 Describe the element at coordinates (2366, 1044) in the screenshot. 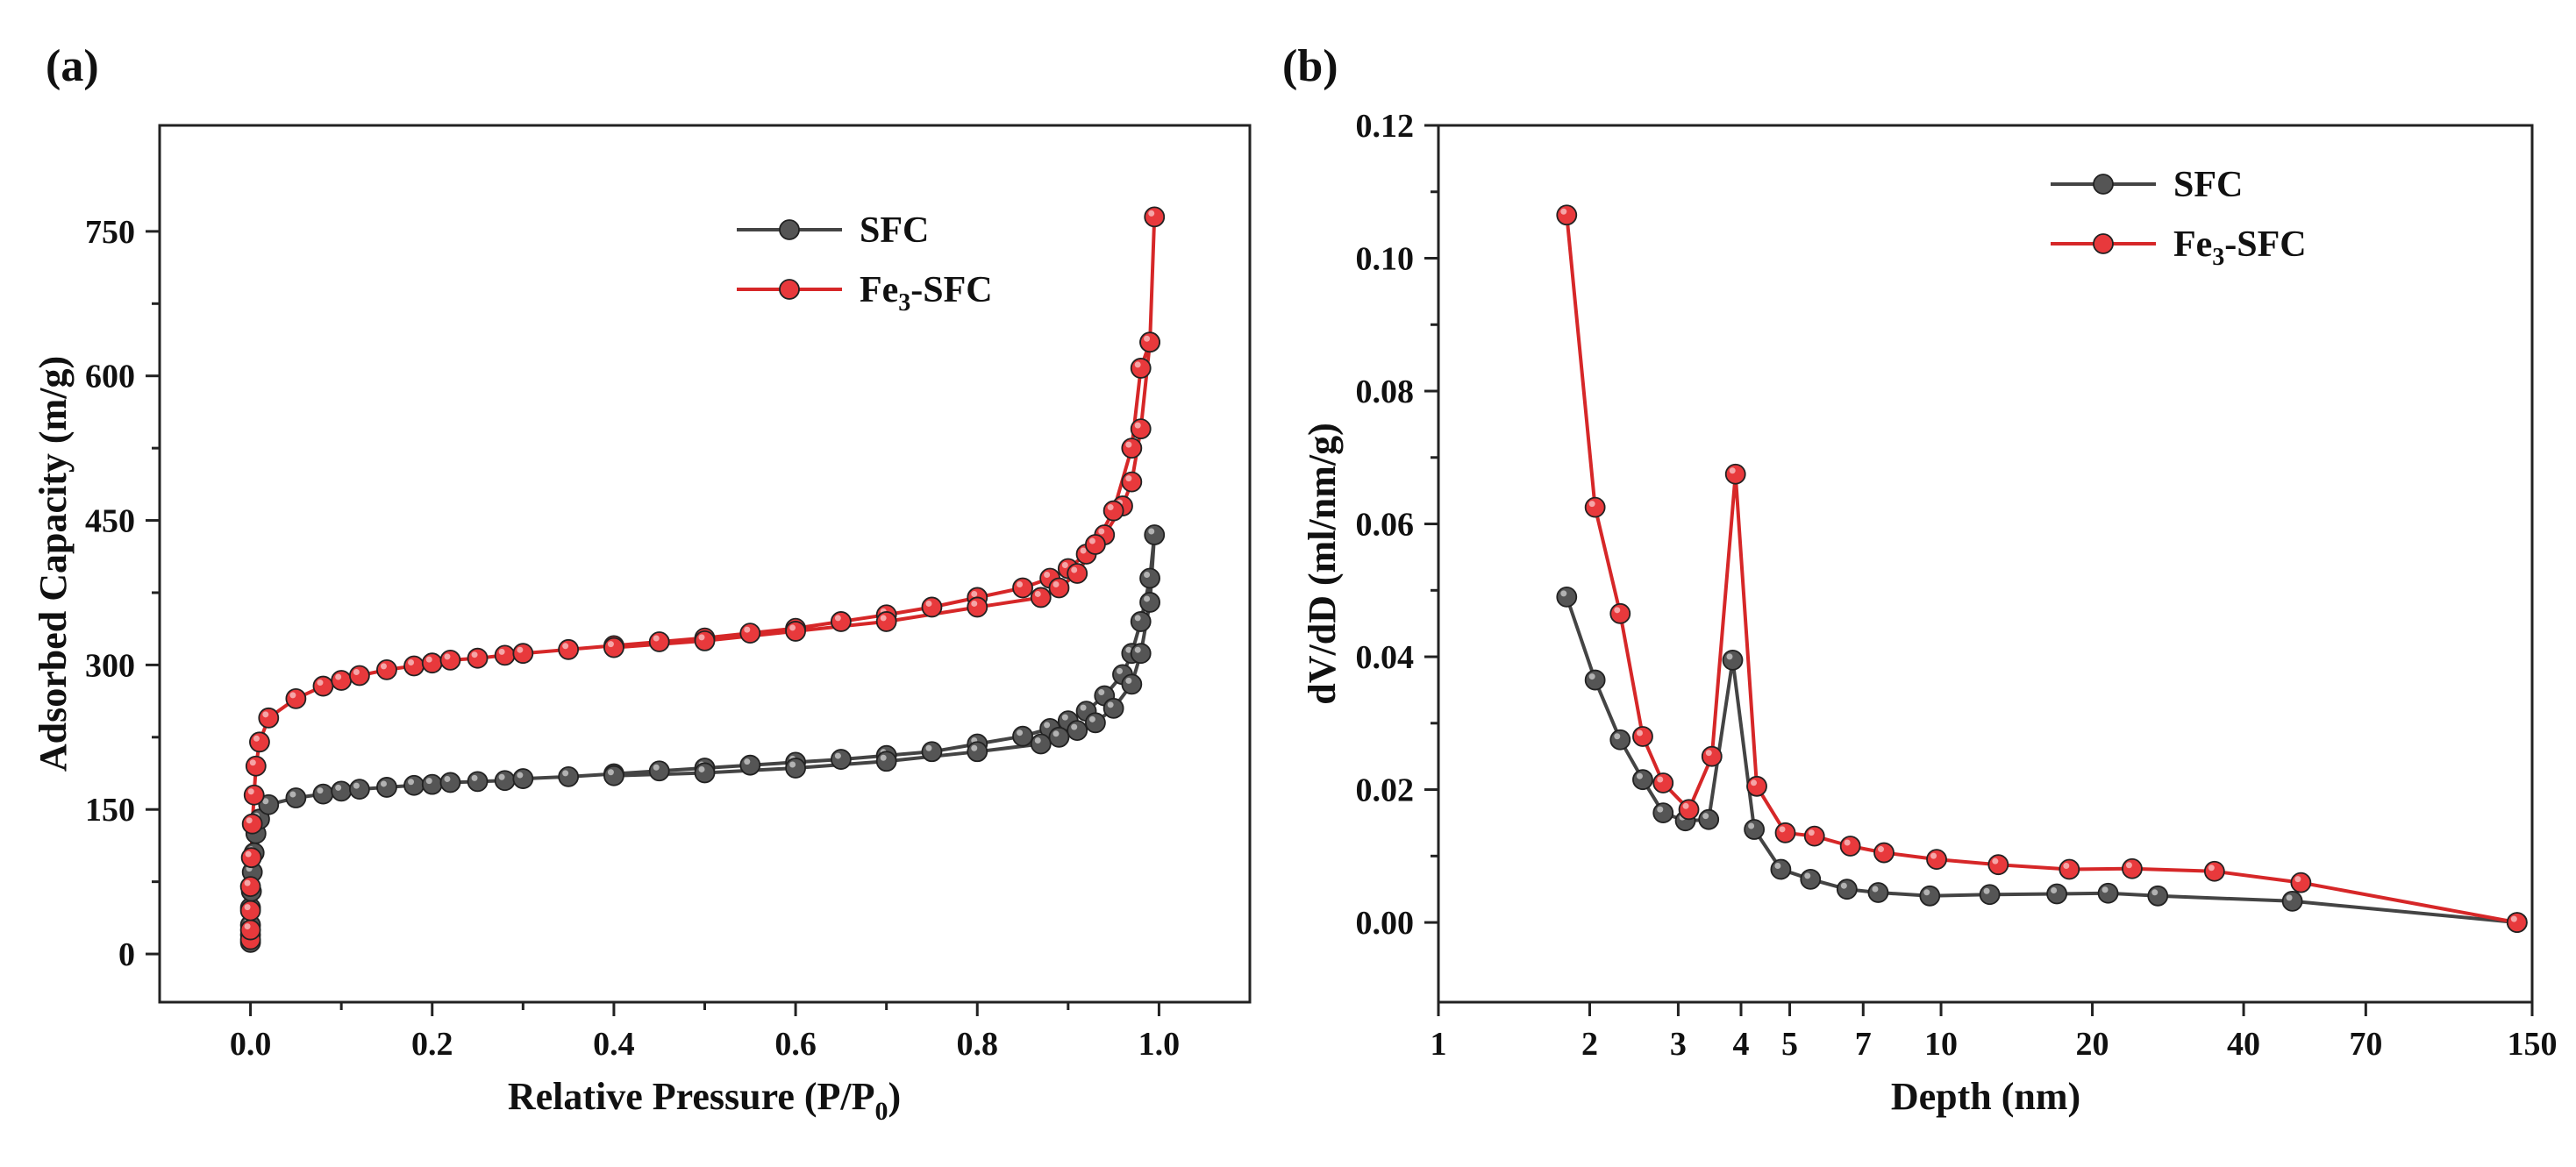

I see `x-tick-label: 70` at that location.